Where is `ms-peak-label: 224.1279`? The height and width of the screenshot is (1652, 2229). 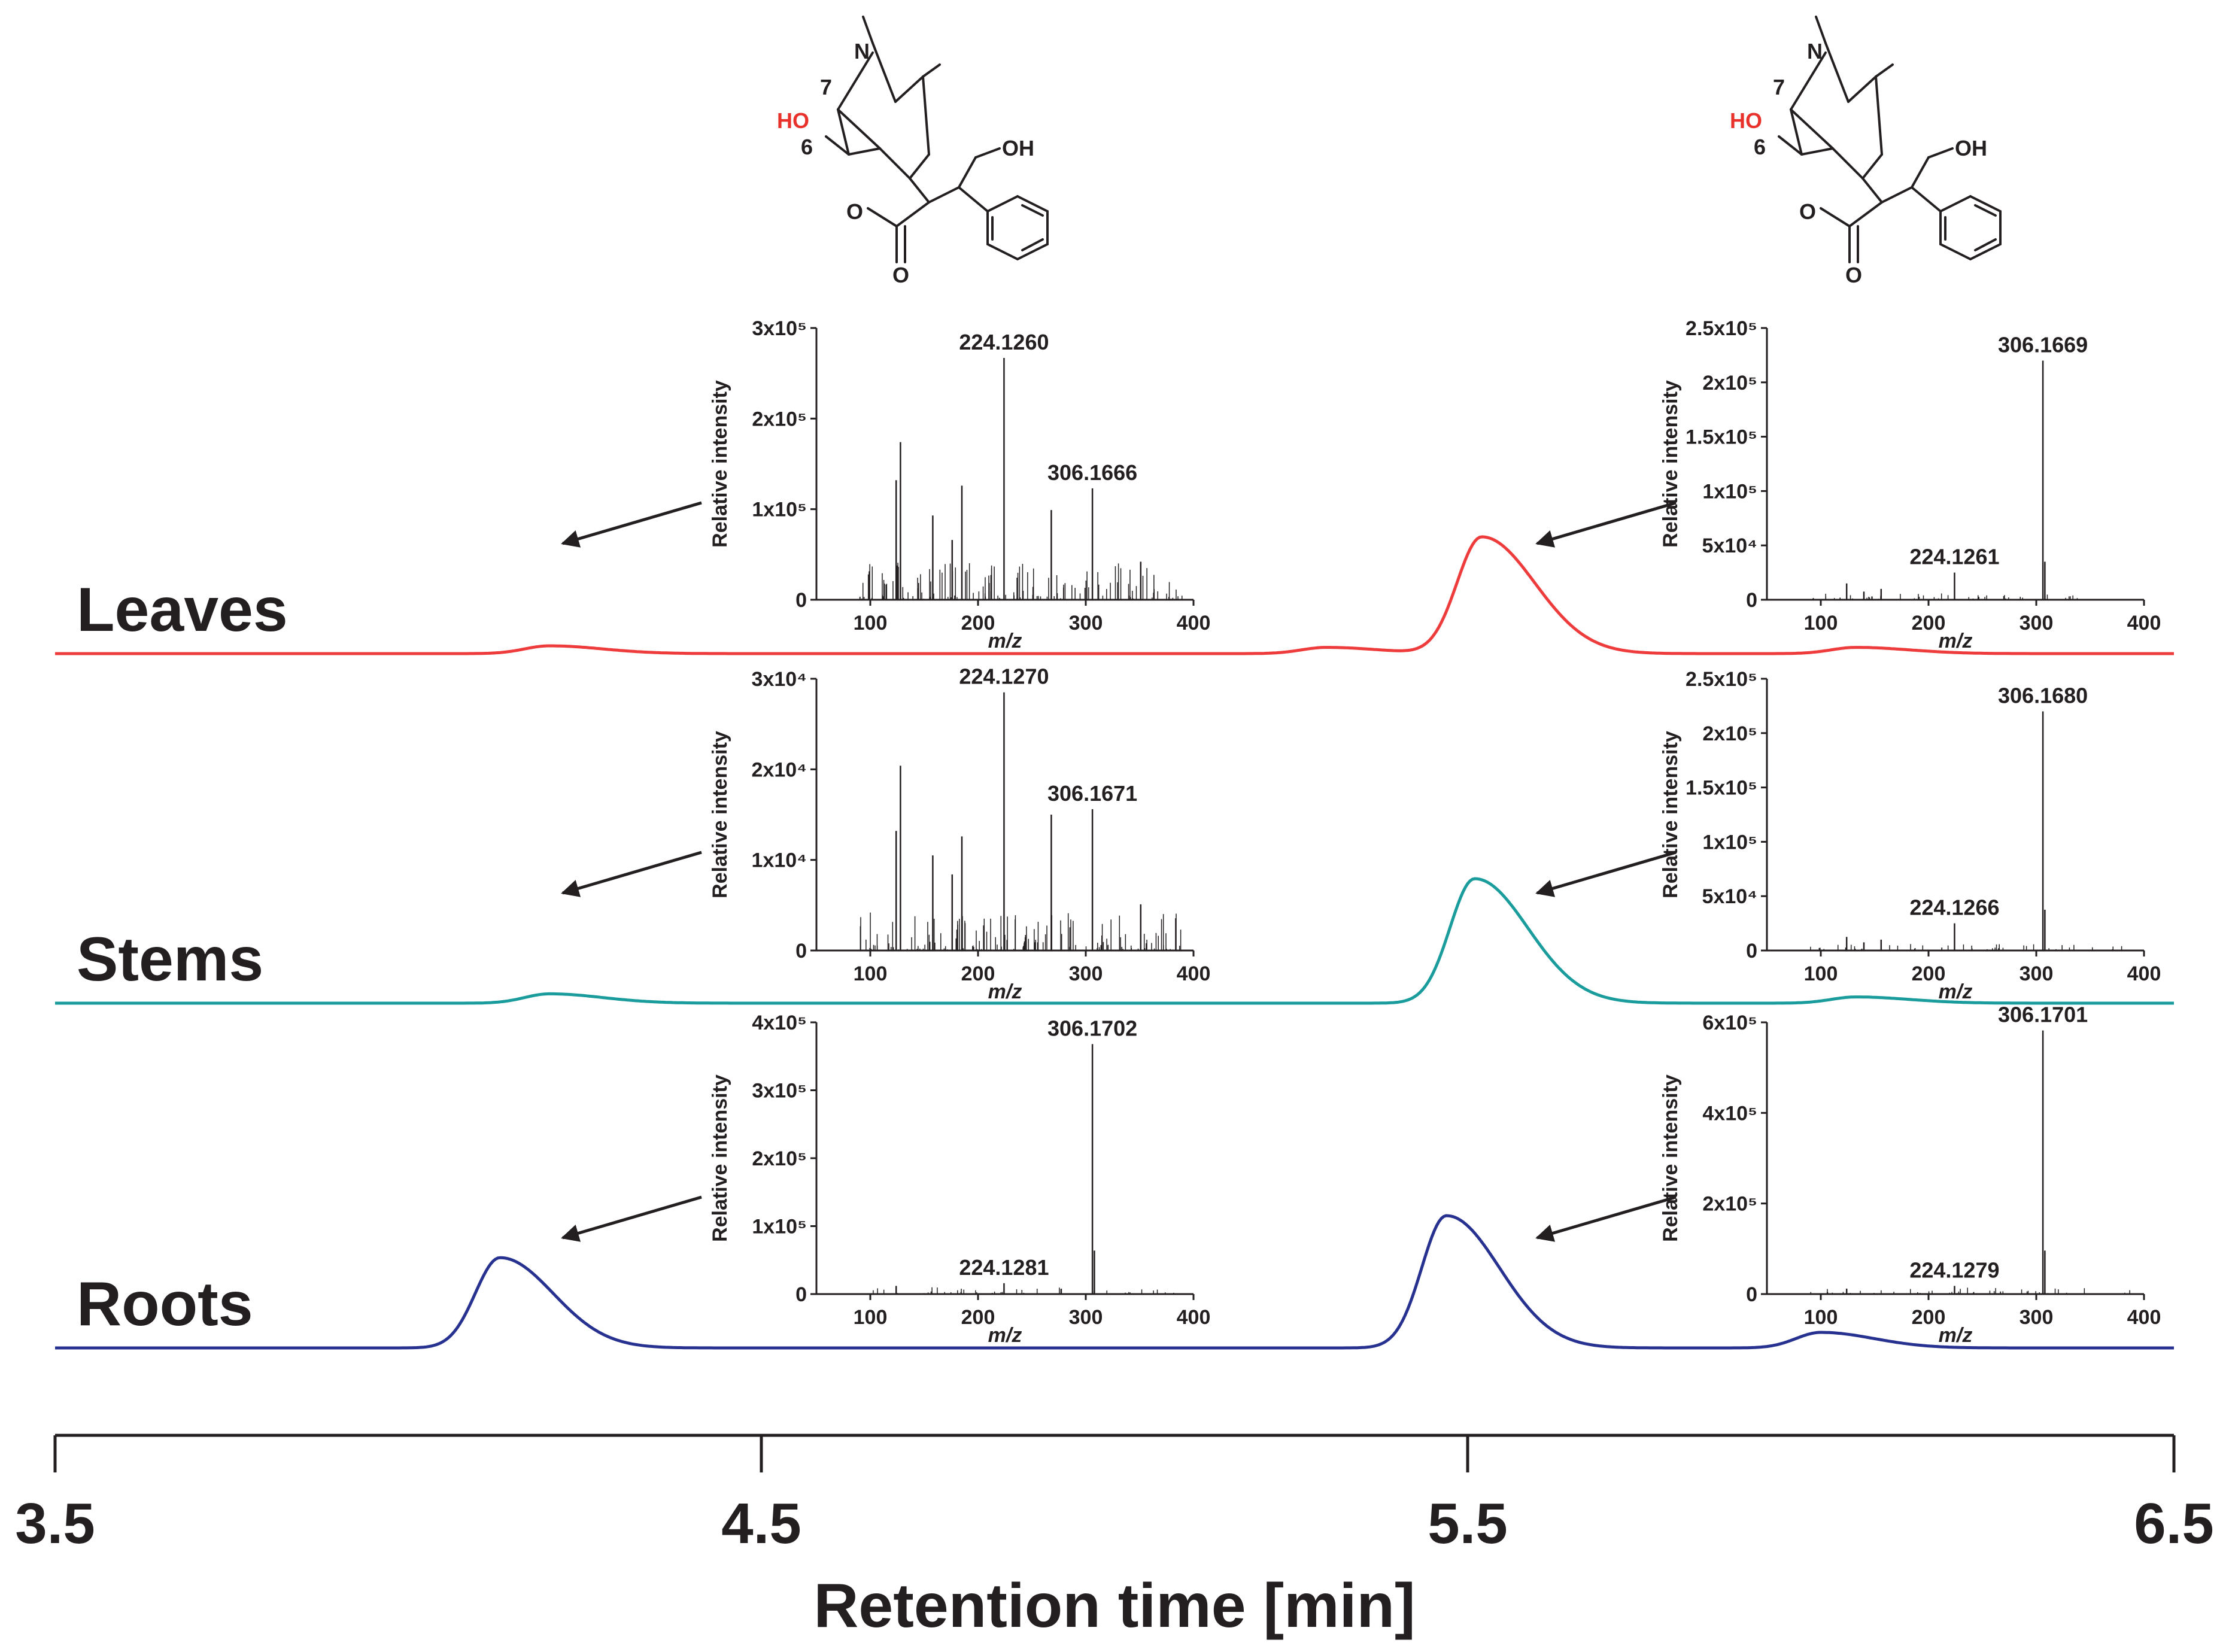 ms-peak-label: 224.1279 is located at coordinates (1954, 1270).